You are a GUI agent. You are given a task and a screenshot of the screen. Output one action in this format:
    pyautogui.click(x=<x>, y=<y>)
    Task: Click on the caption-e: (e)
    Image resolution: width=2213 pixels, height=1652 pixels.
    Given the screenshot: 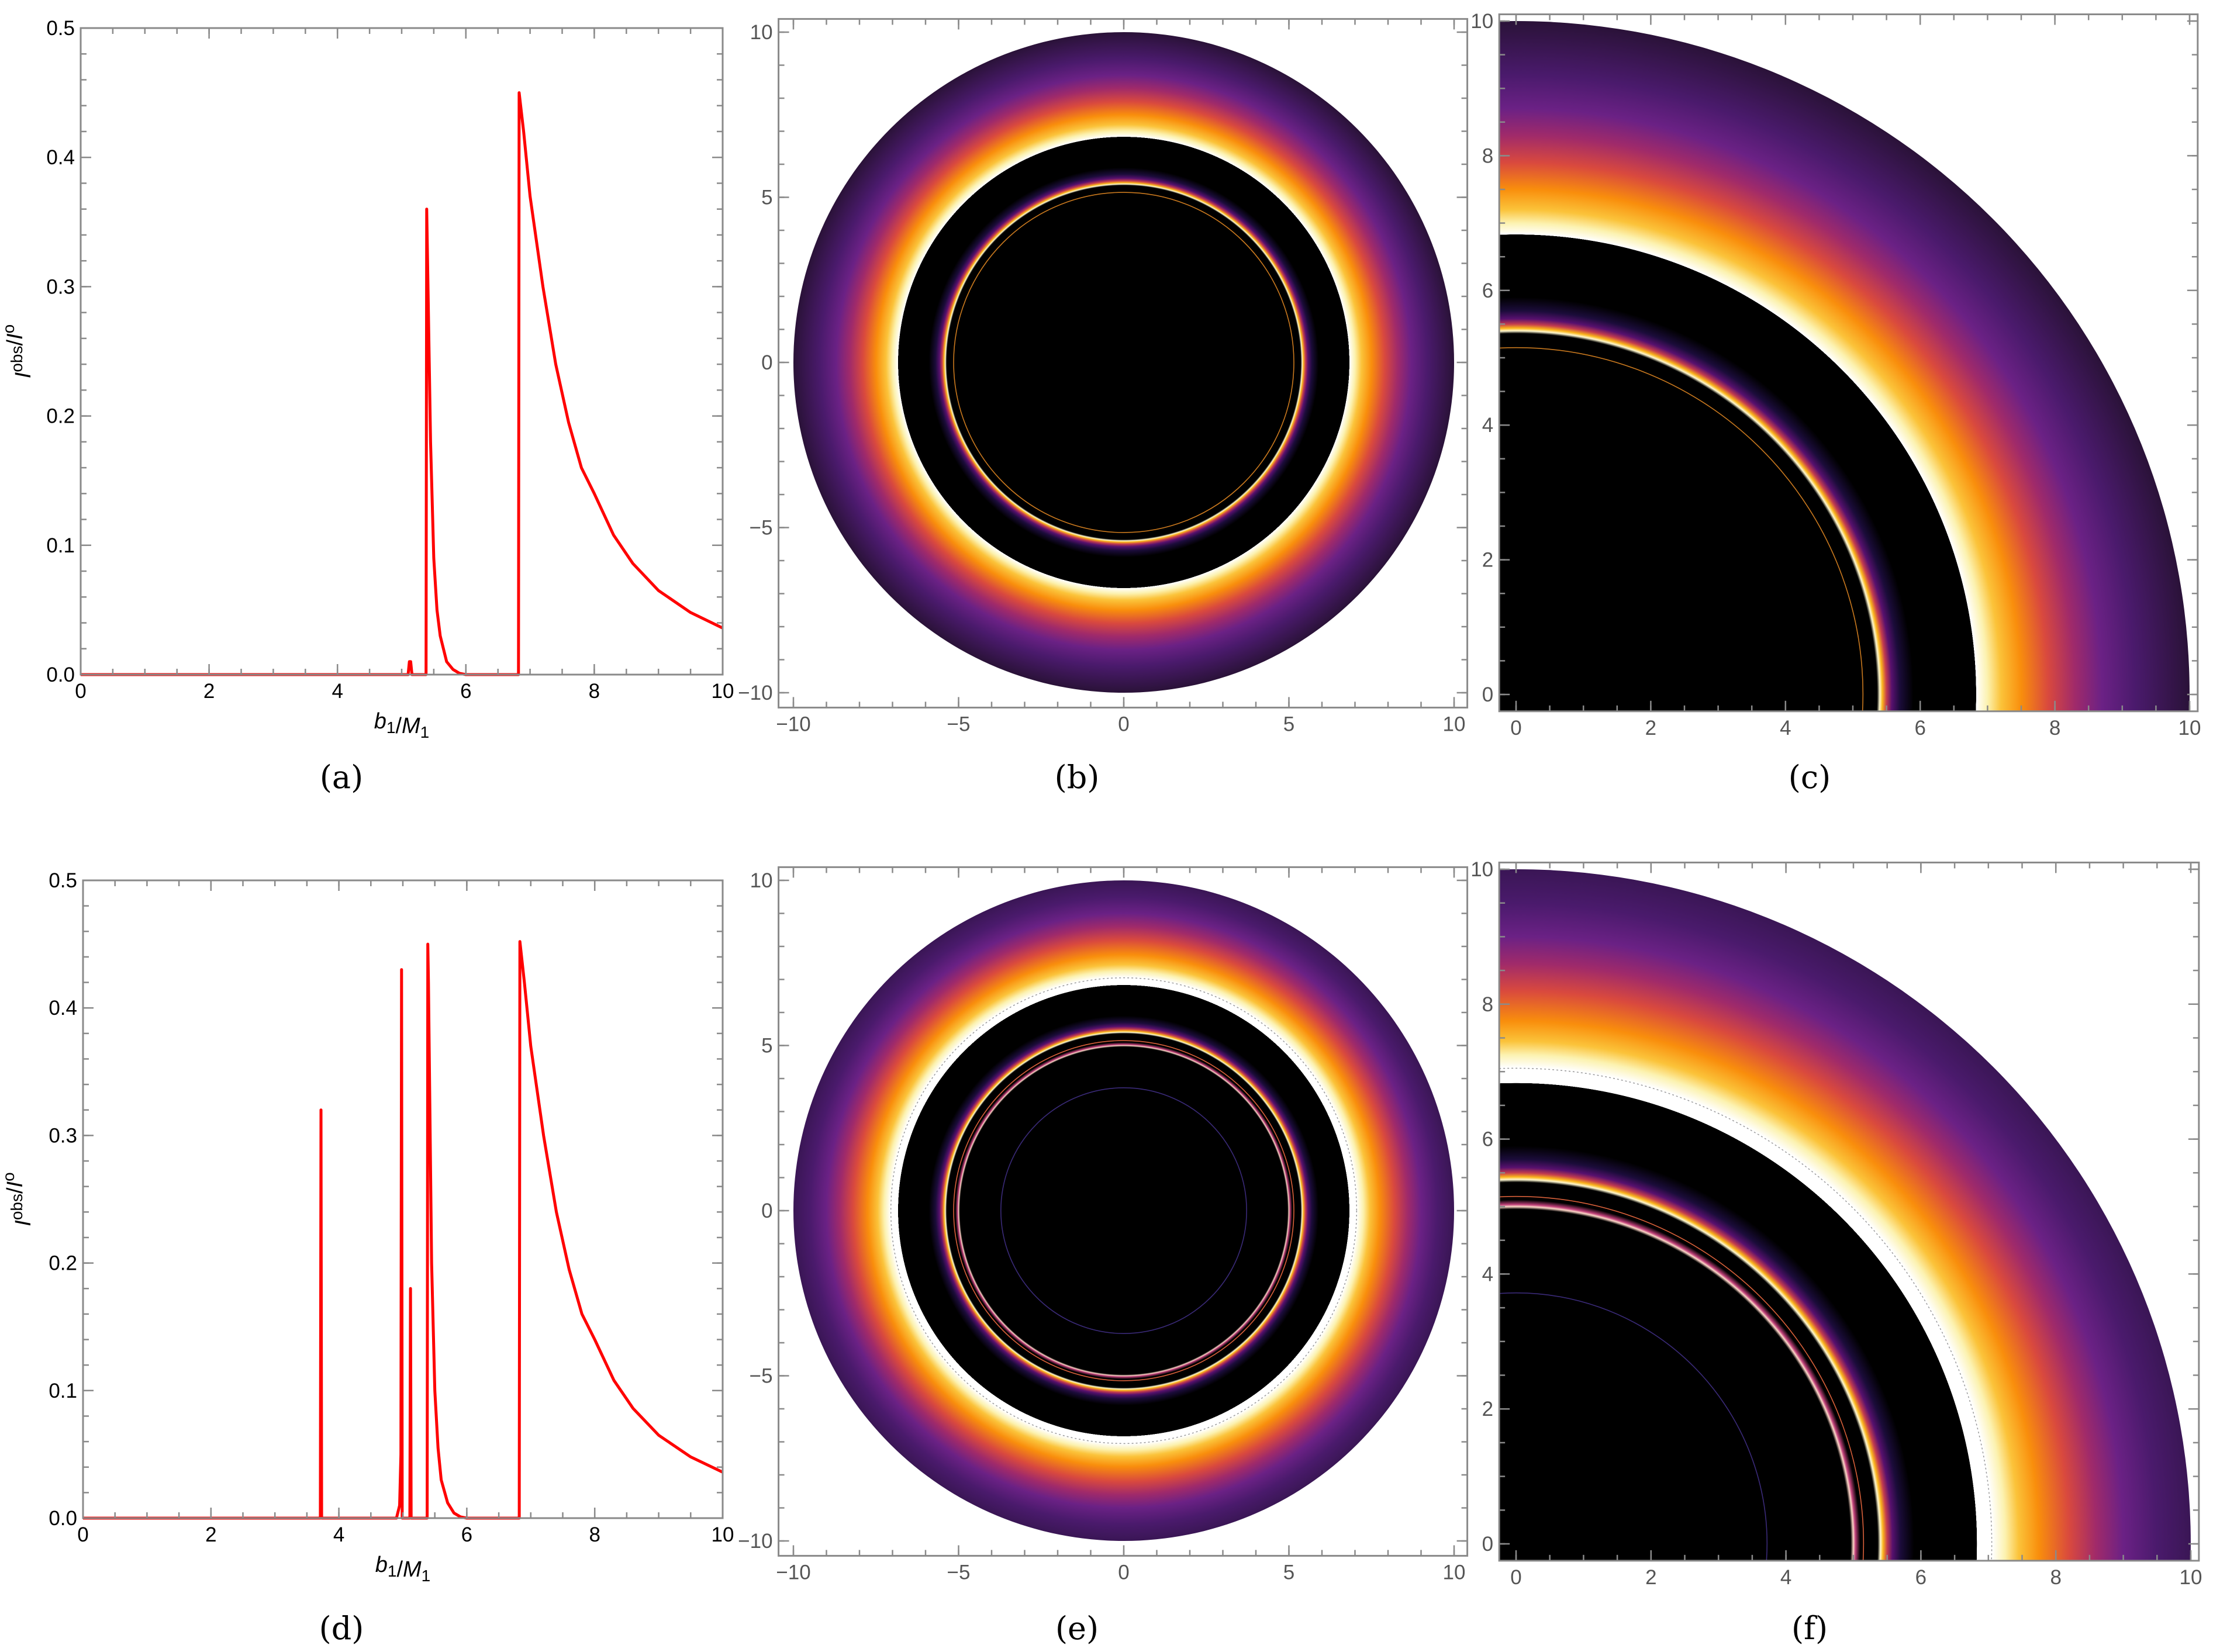 What is the action you would take?
    pyautogui.click(x=1077, y=1628)
    